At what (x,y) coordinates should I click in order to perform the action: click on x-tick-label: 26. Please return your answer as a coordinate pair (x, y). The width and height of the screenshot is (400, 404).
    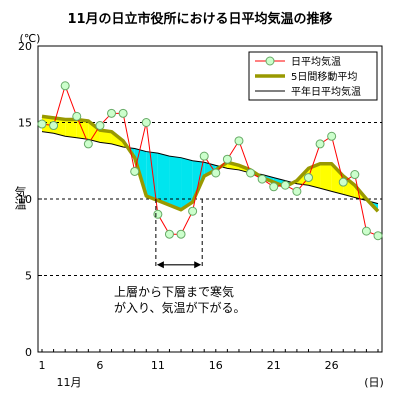
    Looking at the image, I should click on (332, 365).